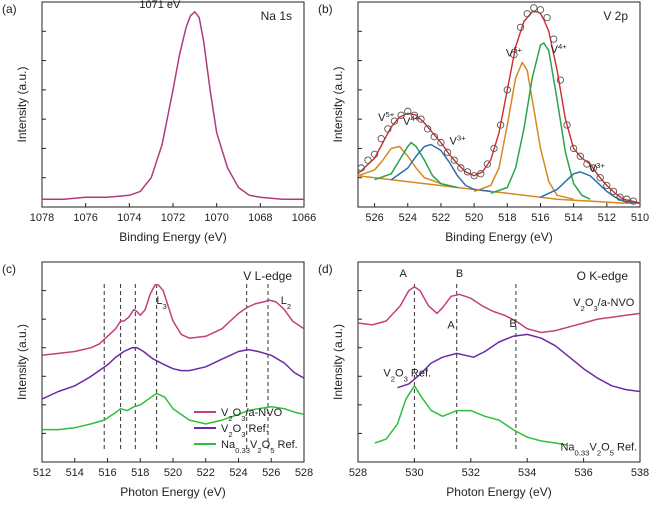 The image size is (650, 512). Describe the element at coordinates (471, 473) in the screenshot. I see `x-tick-label: 532` at that location.